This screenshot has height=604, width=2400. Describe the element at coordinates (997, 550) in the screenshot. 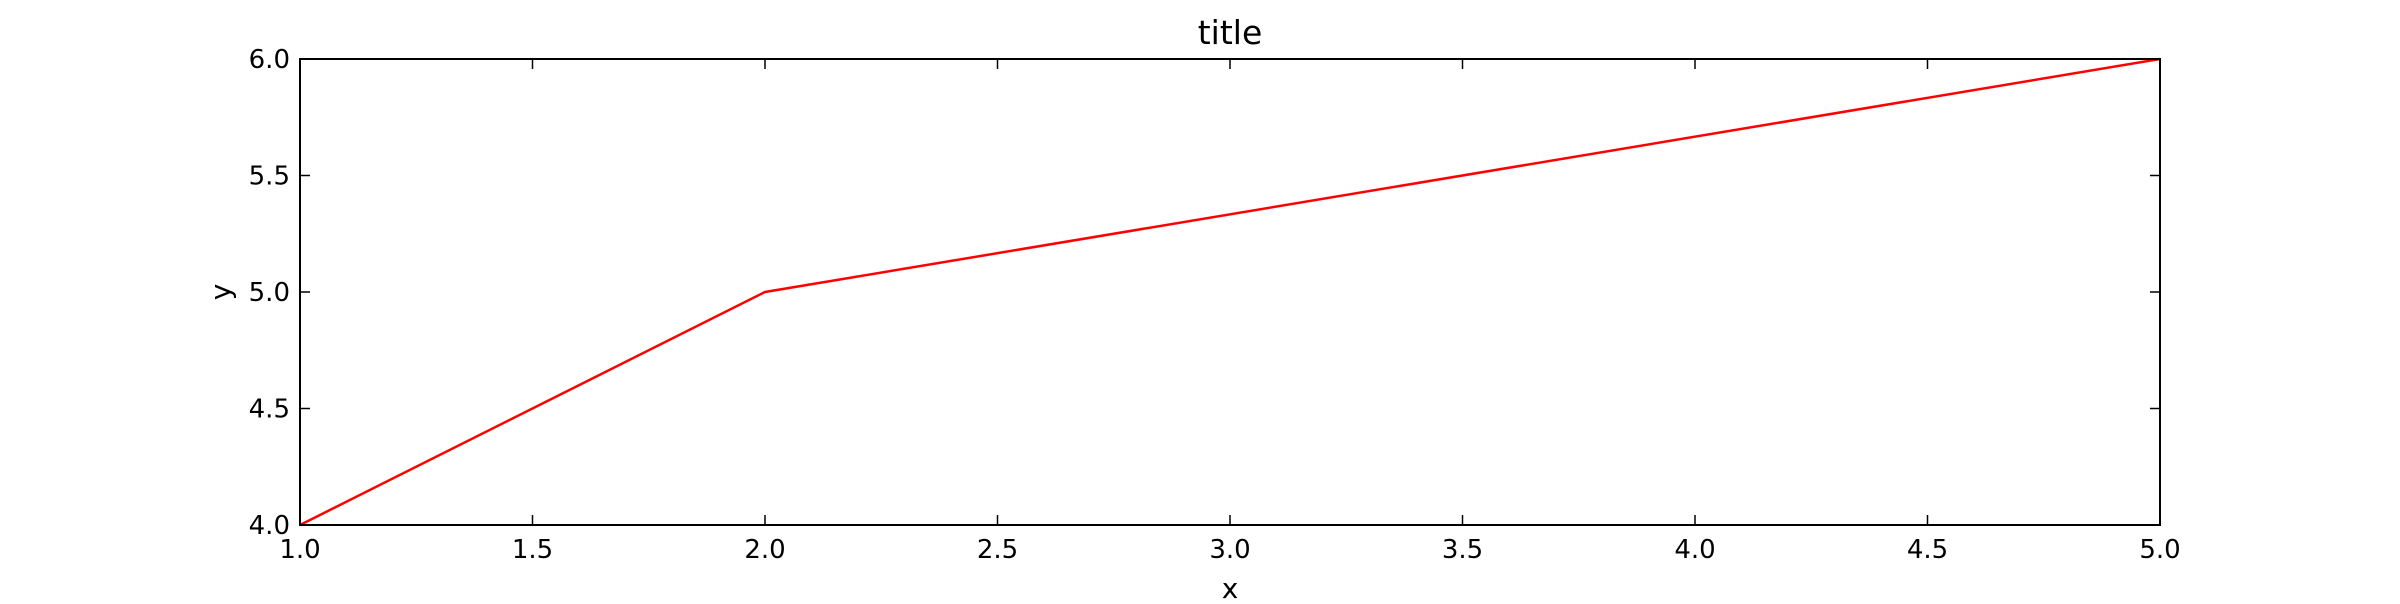

I see `x-tick-label: 2.5` at that location.